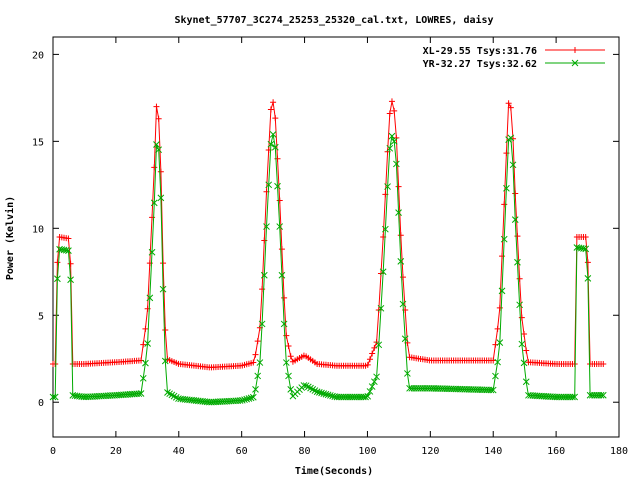 The width and height of the screenshot is (640, 480). I want to click on x-tick-label: 100, so click(367, 451).